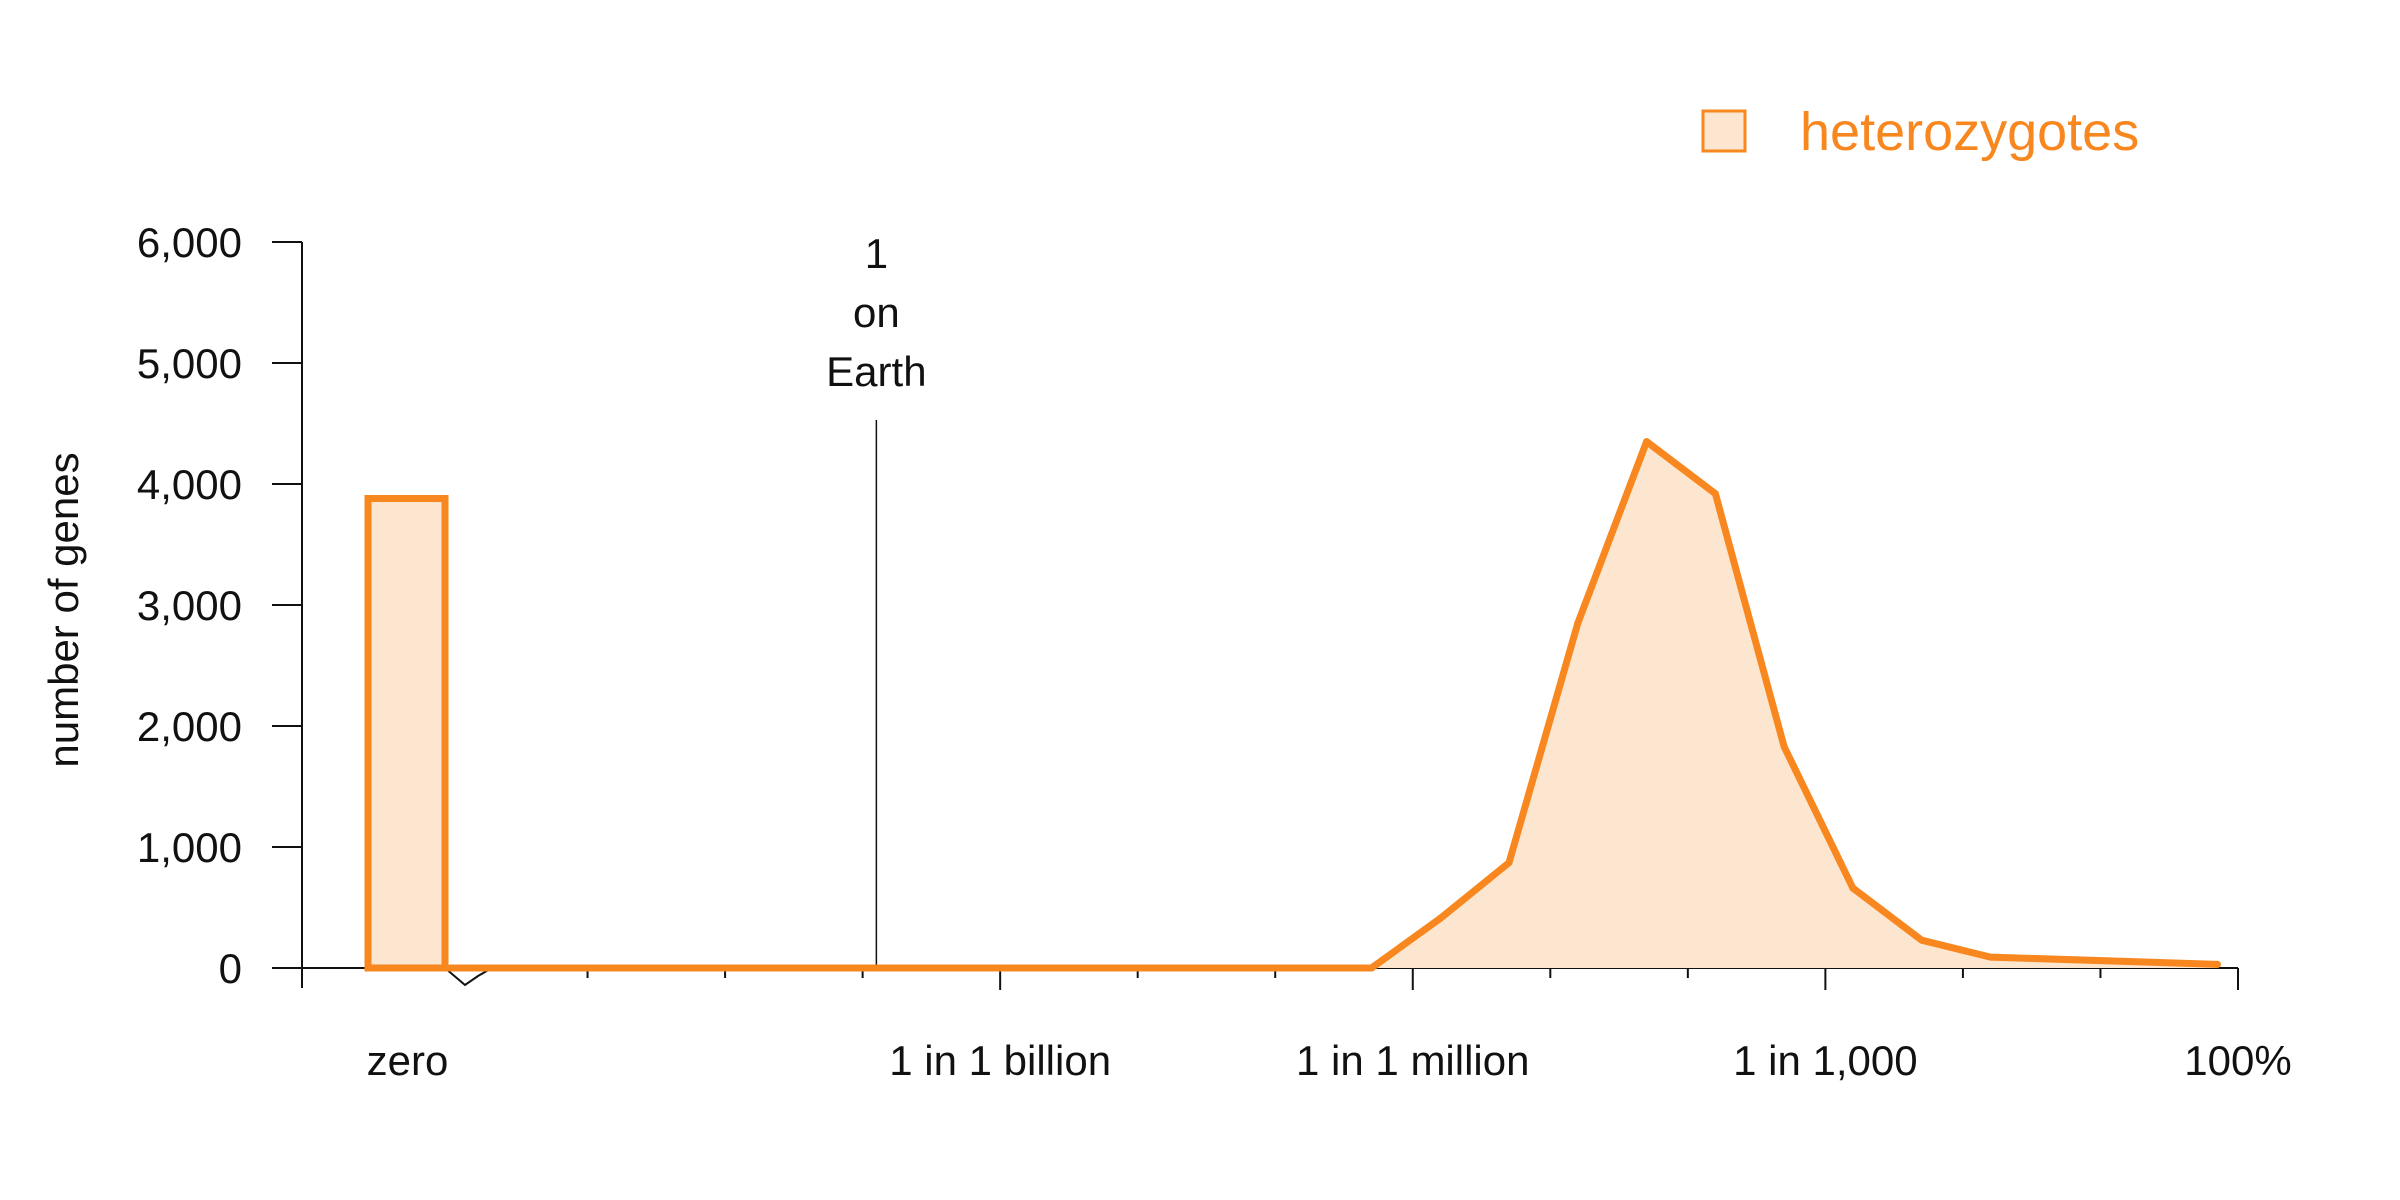 This screenshot has height=1200, width=2400. What do you see at coordinates (63, 609) in the screenshot?
I see `y-axis-title: number of genes` at bounding box center [63, 609].